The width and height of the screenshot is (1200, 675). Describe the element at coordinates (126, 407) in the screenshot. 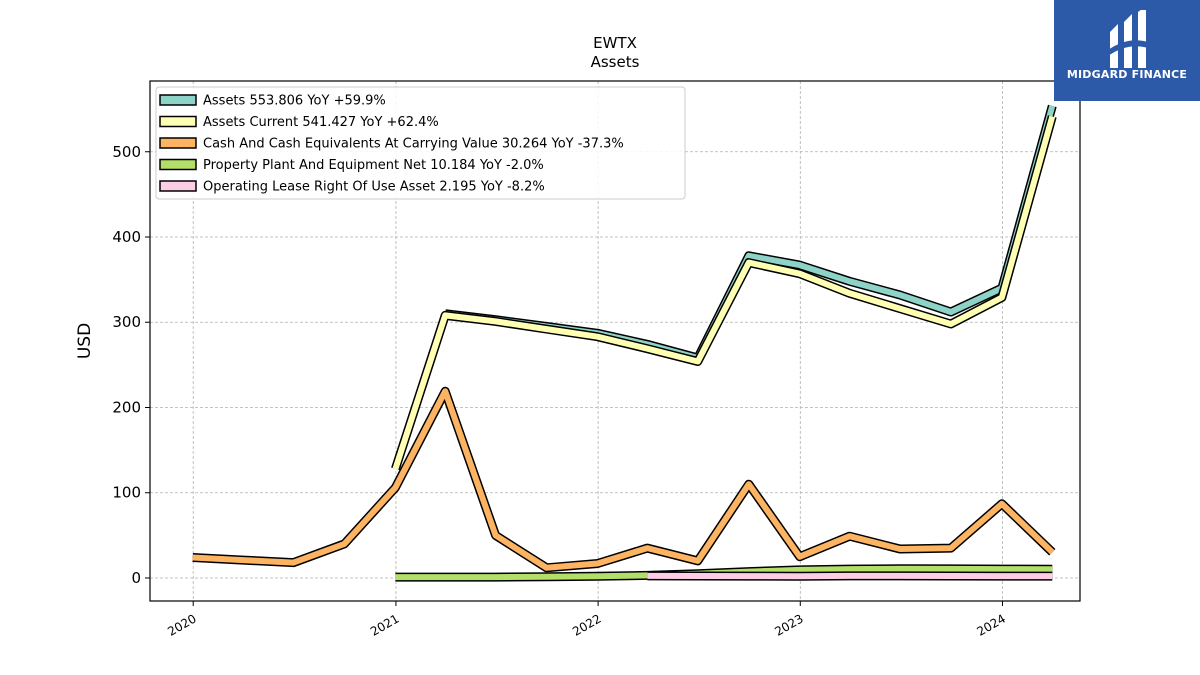

I see `y-tick-label: 200` at that location.